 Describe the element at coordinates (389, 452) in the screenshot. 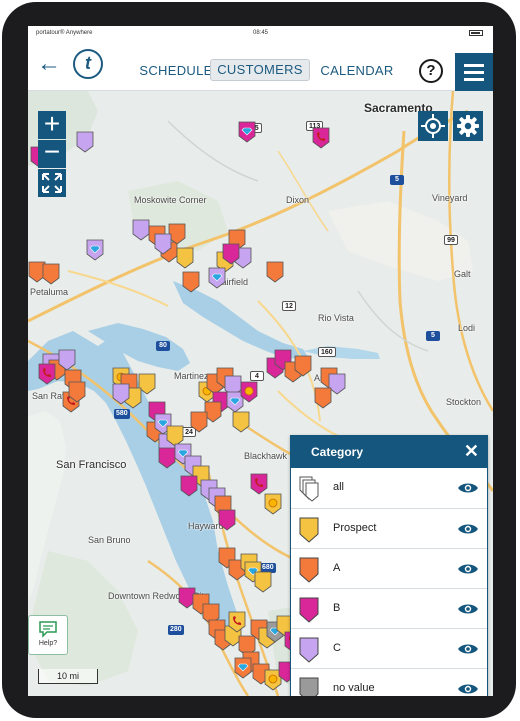

I see `category-panel-header: Category ✕` at that location.